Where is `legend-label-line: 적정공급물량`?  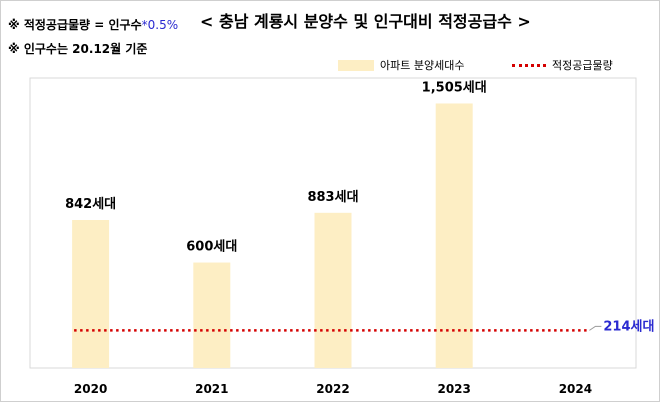
legend-label-line: 적정공급물량 is located at coordinates (582, 65).